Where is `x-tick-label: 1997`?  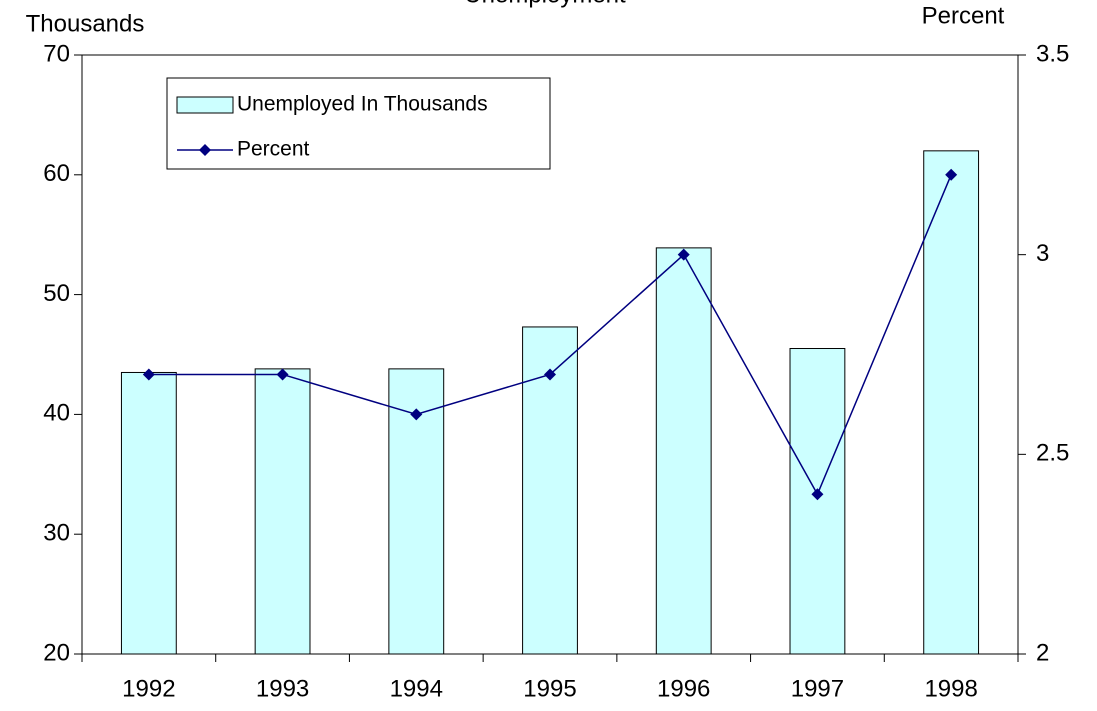 x-tick-label: 1997 is located at coordinates (817, 688).